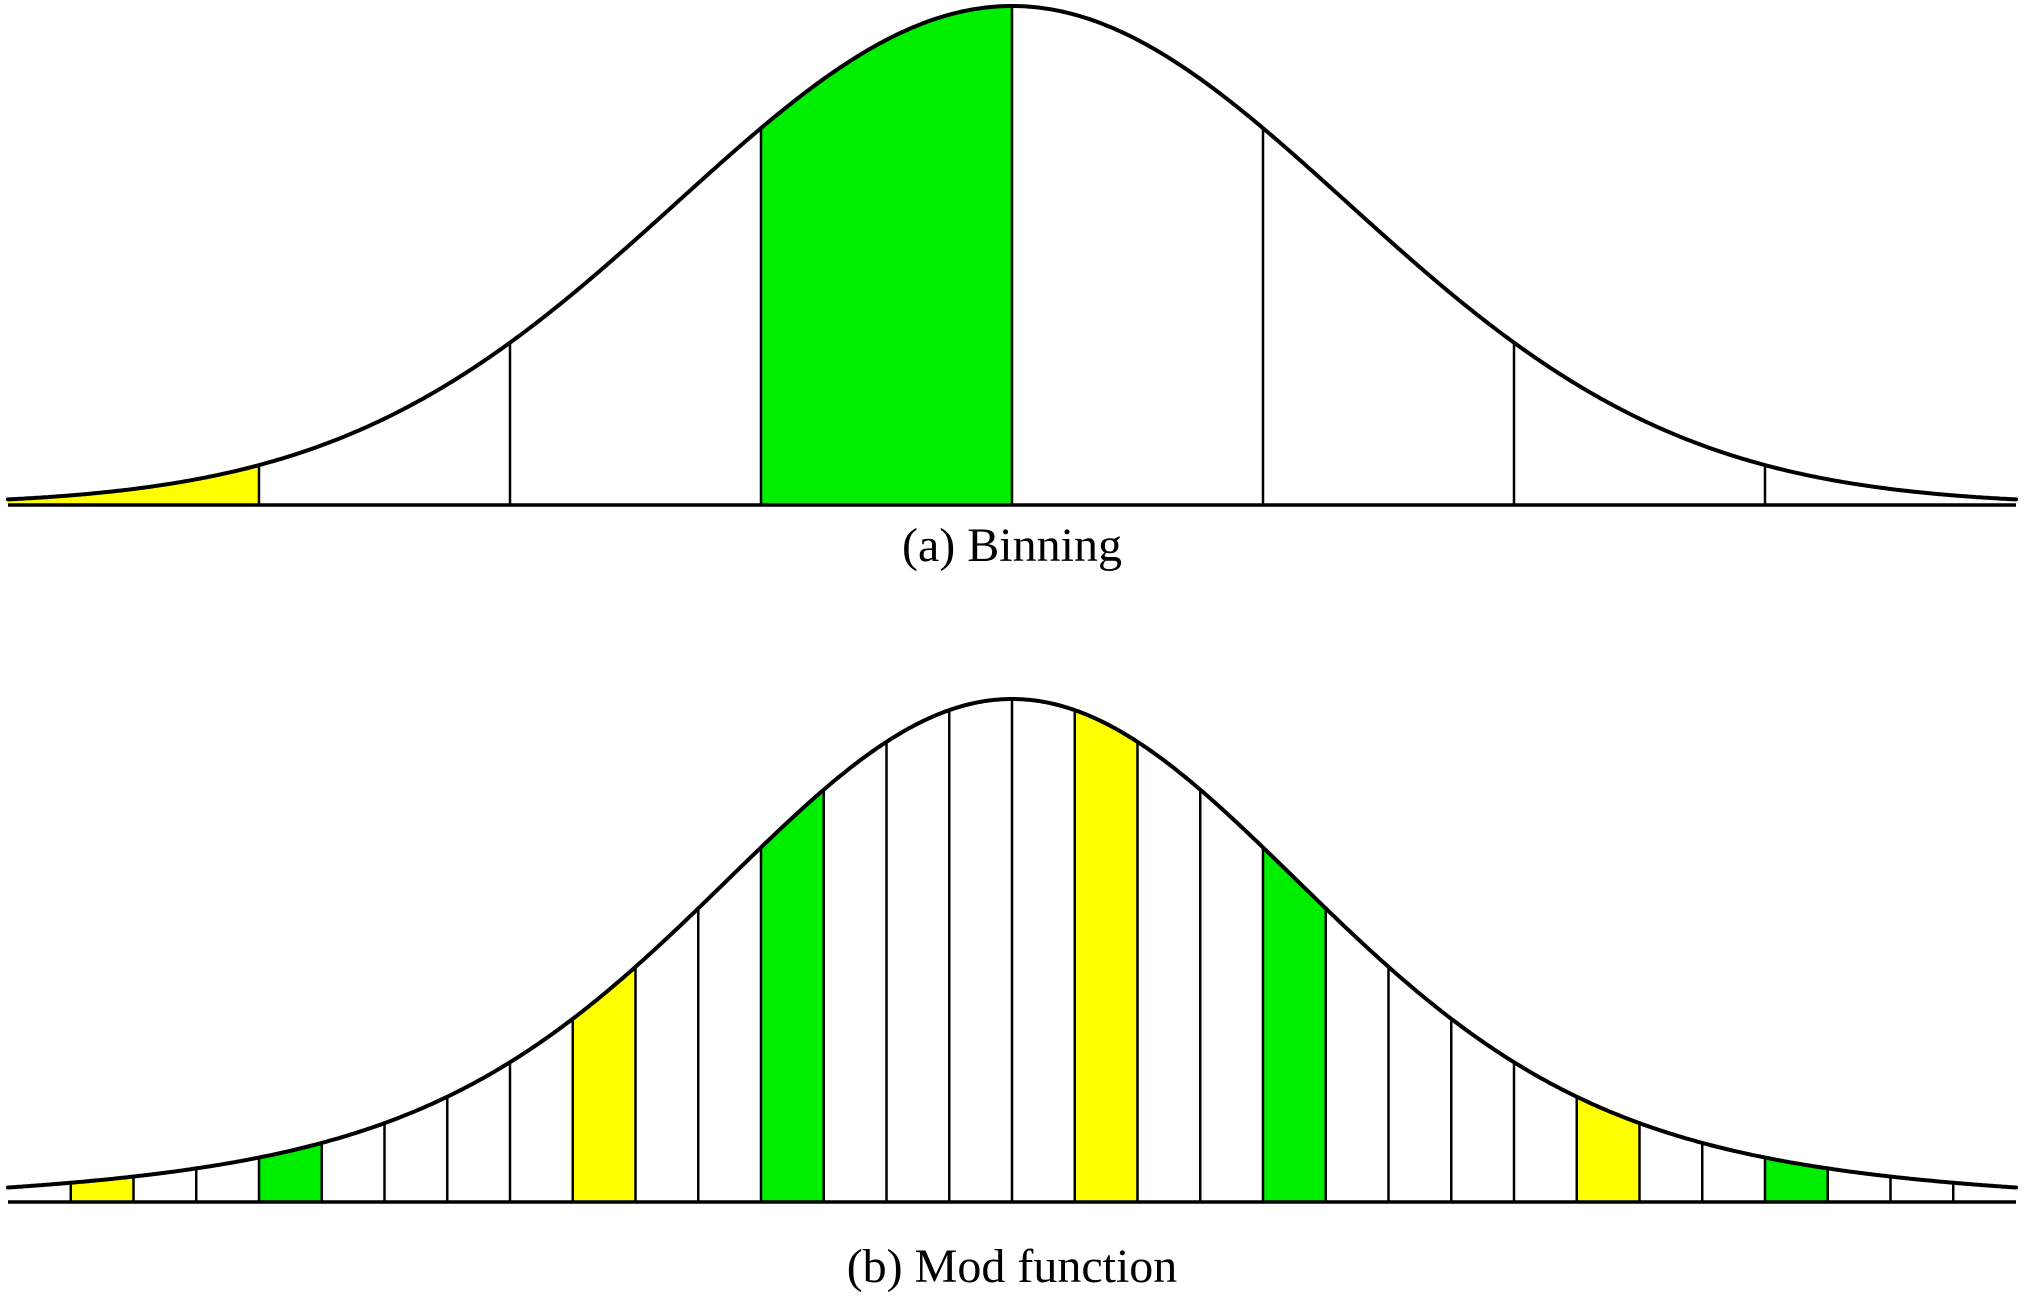  What do you see at coordinates (1012, 1266) in the screenshot?
I see `caption-mod-function: (b) Mod function` at bounding box center [1012, 1266].